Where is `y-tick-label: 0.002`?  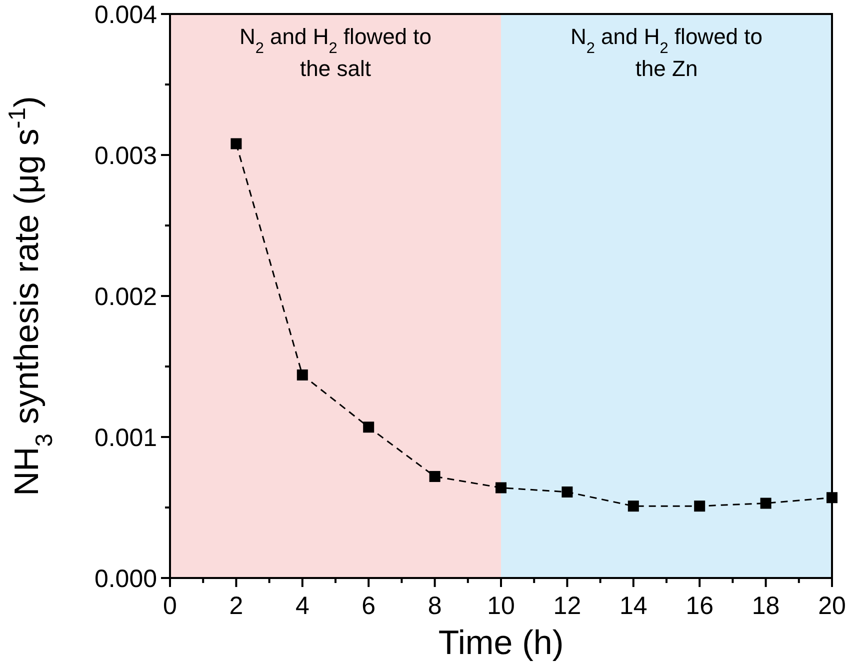 y-tick-label: 0.002 is located at coordinates (125, 296).